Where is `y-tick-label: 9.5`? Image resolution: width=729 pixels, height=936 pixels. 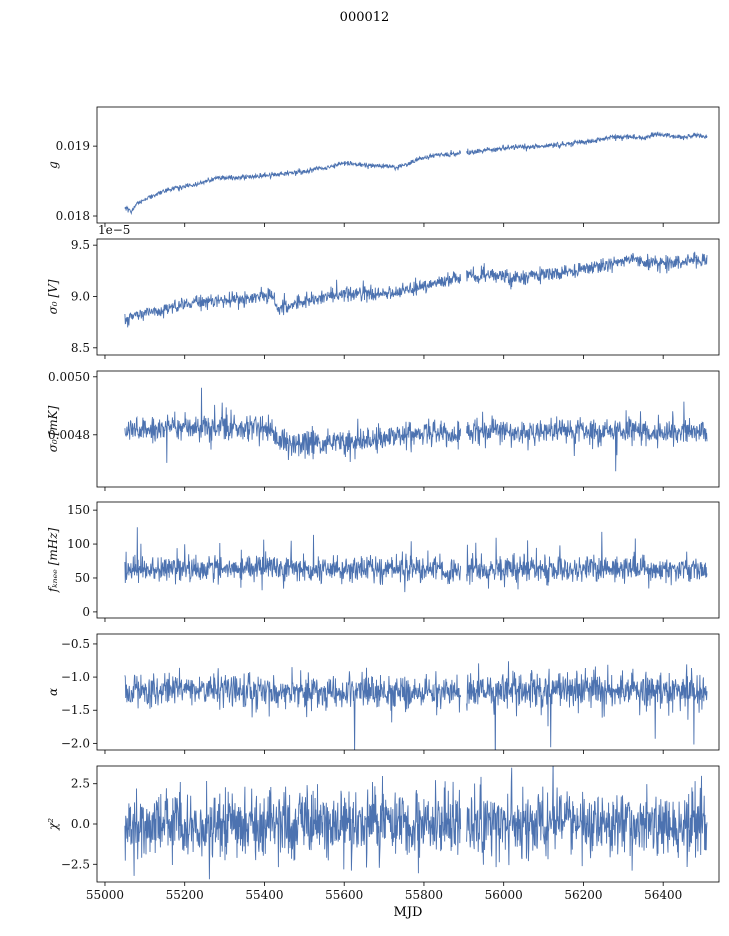 y-tick-label: 9.5 is located at coordinates (80, 245).